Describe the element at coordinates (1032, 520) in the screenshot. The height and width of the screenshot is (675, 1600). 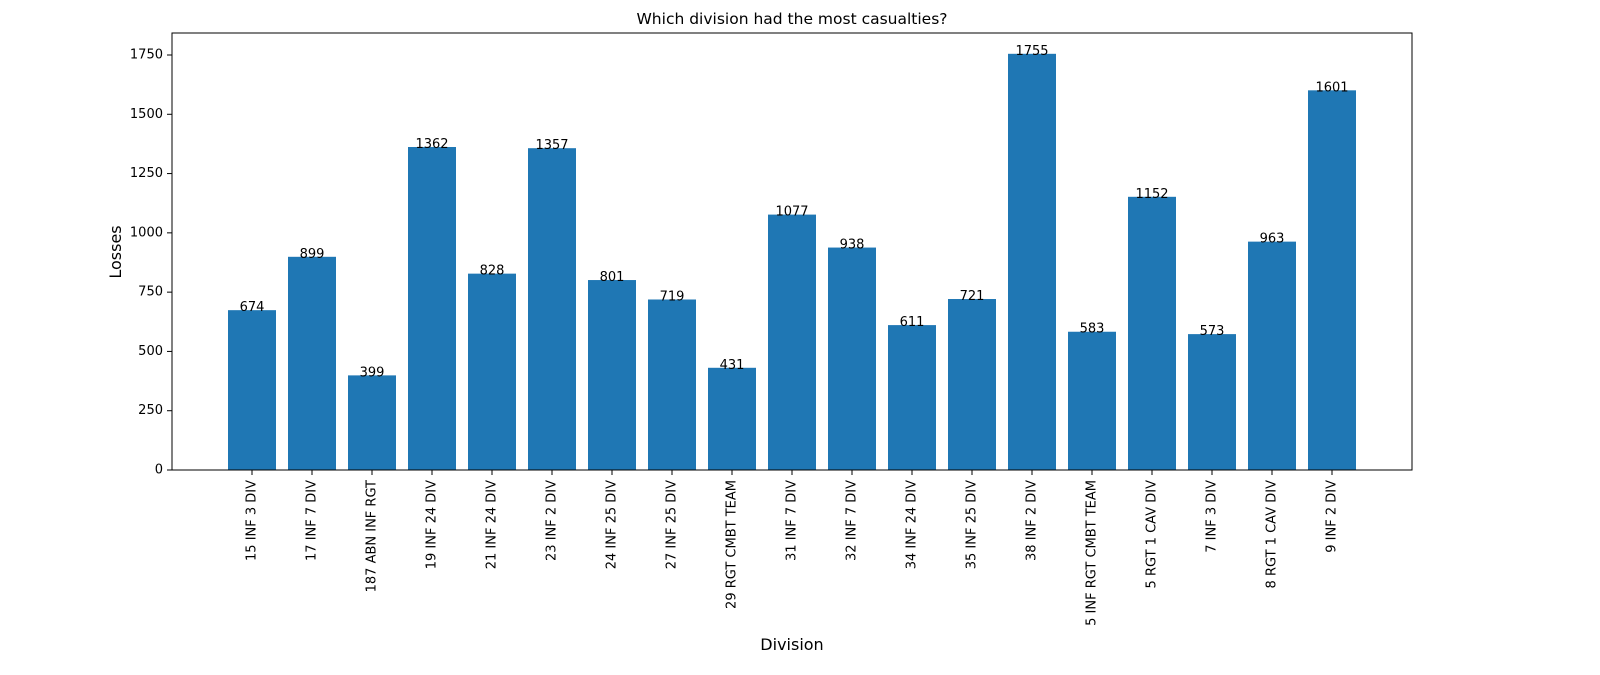
I see `x-tick-label: 38 INF 2 DIV` at that location.